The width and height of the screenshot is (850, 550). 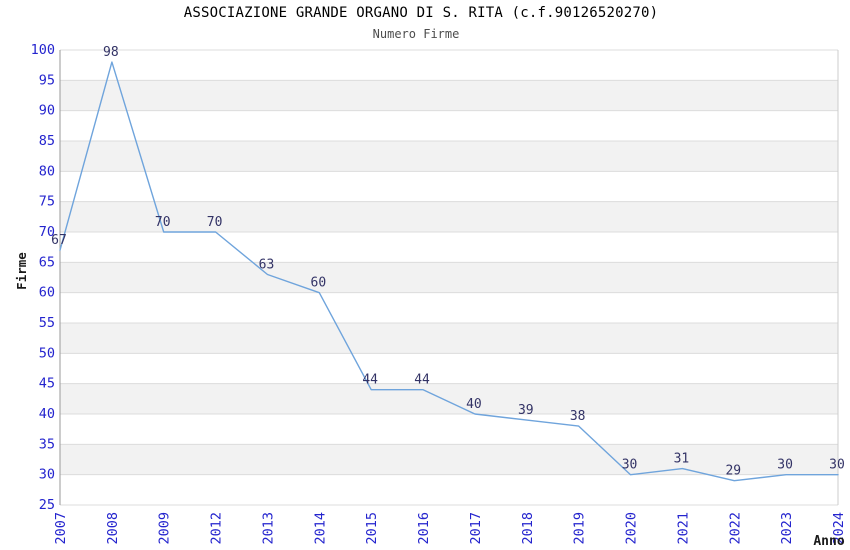 I want to click on x-tick-label: 2022, so click(x=735, y=528).